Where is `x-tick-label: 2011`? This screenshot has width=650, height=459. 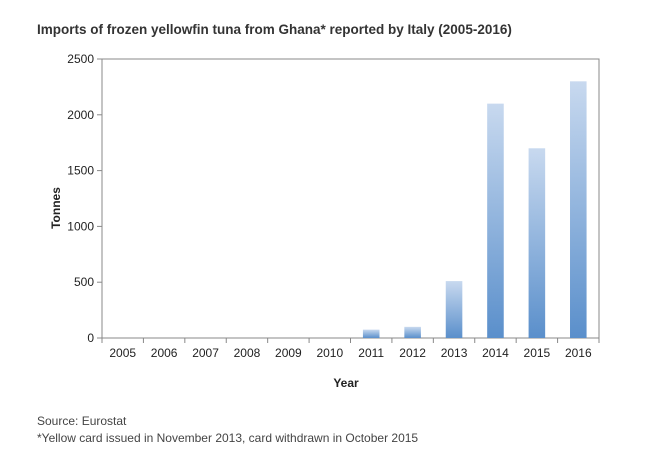
x-tick-label: 2011 is located at coordinates (371, 353).